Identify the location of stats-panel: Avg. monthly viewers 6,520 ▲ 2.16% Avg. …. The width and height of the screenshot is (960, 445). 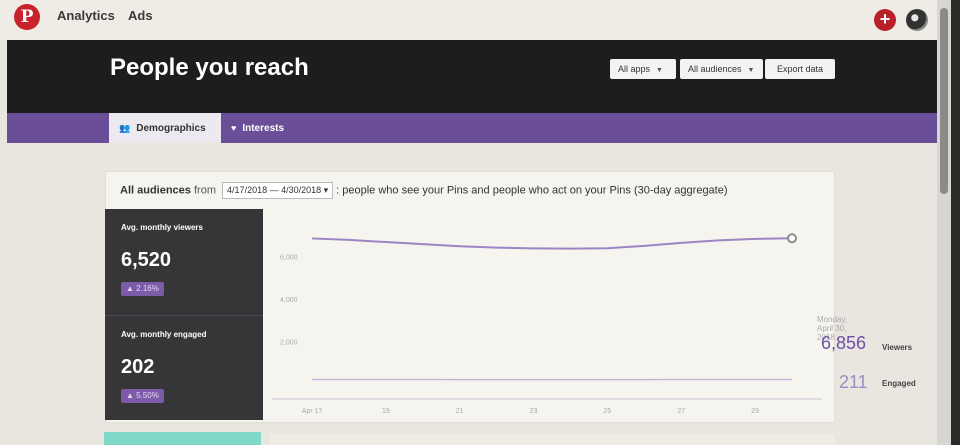
(184, 314).